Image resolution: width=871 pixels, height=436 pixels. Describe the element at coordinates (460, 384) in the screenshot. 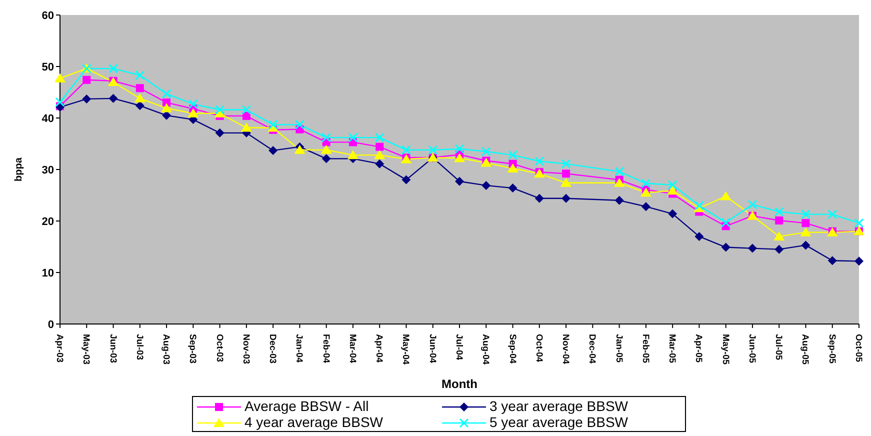

I see `x-axis-title: Month` at that location.